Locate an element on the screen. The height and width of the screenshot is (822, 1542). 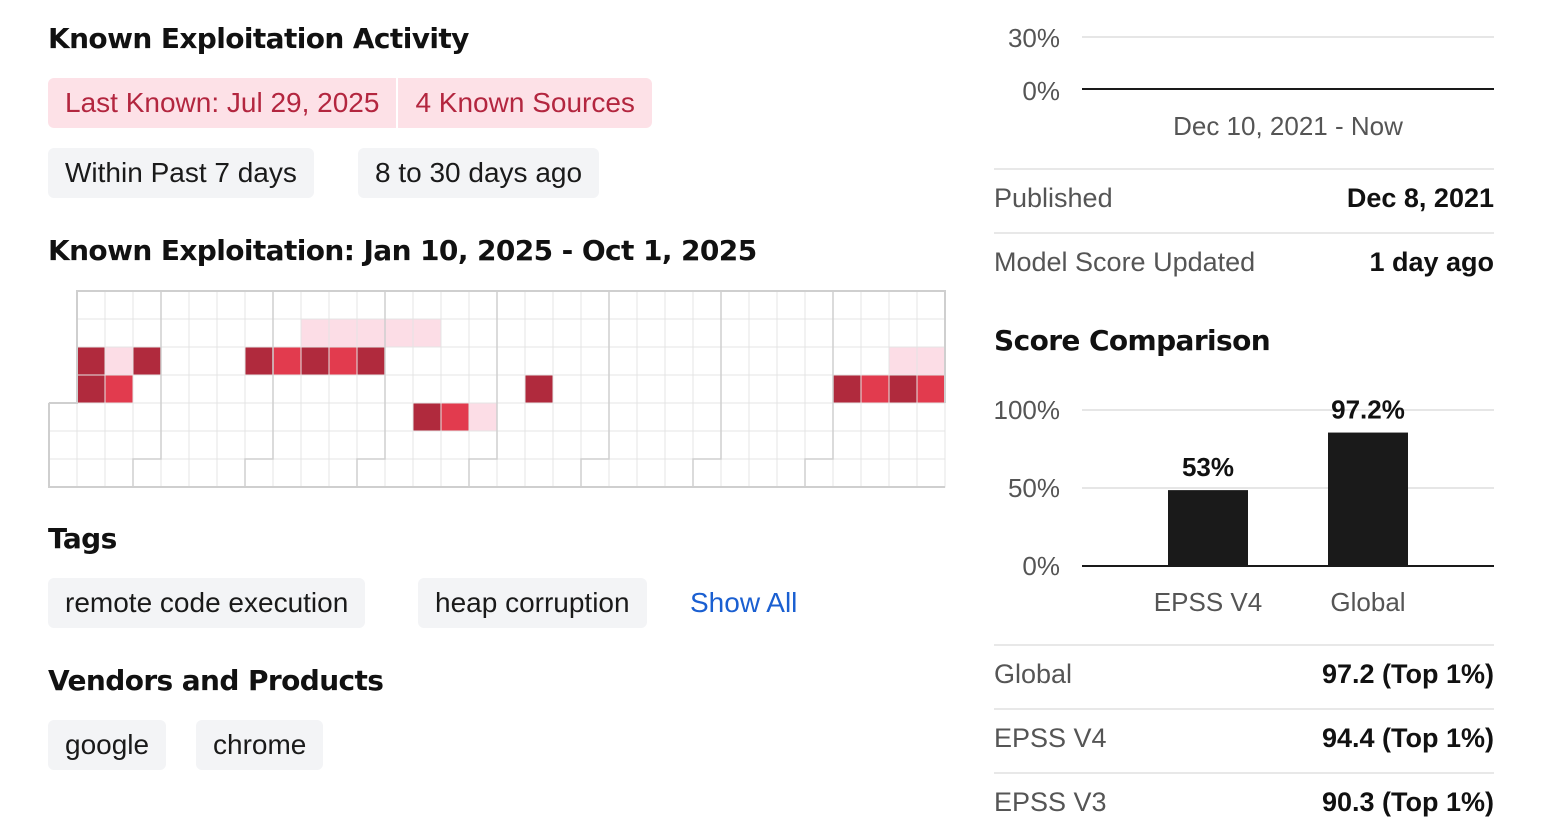
bar-category-label: EPSS V4 is located at coordinates (1208, 602).